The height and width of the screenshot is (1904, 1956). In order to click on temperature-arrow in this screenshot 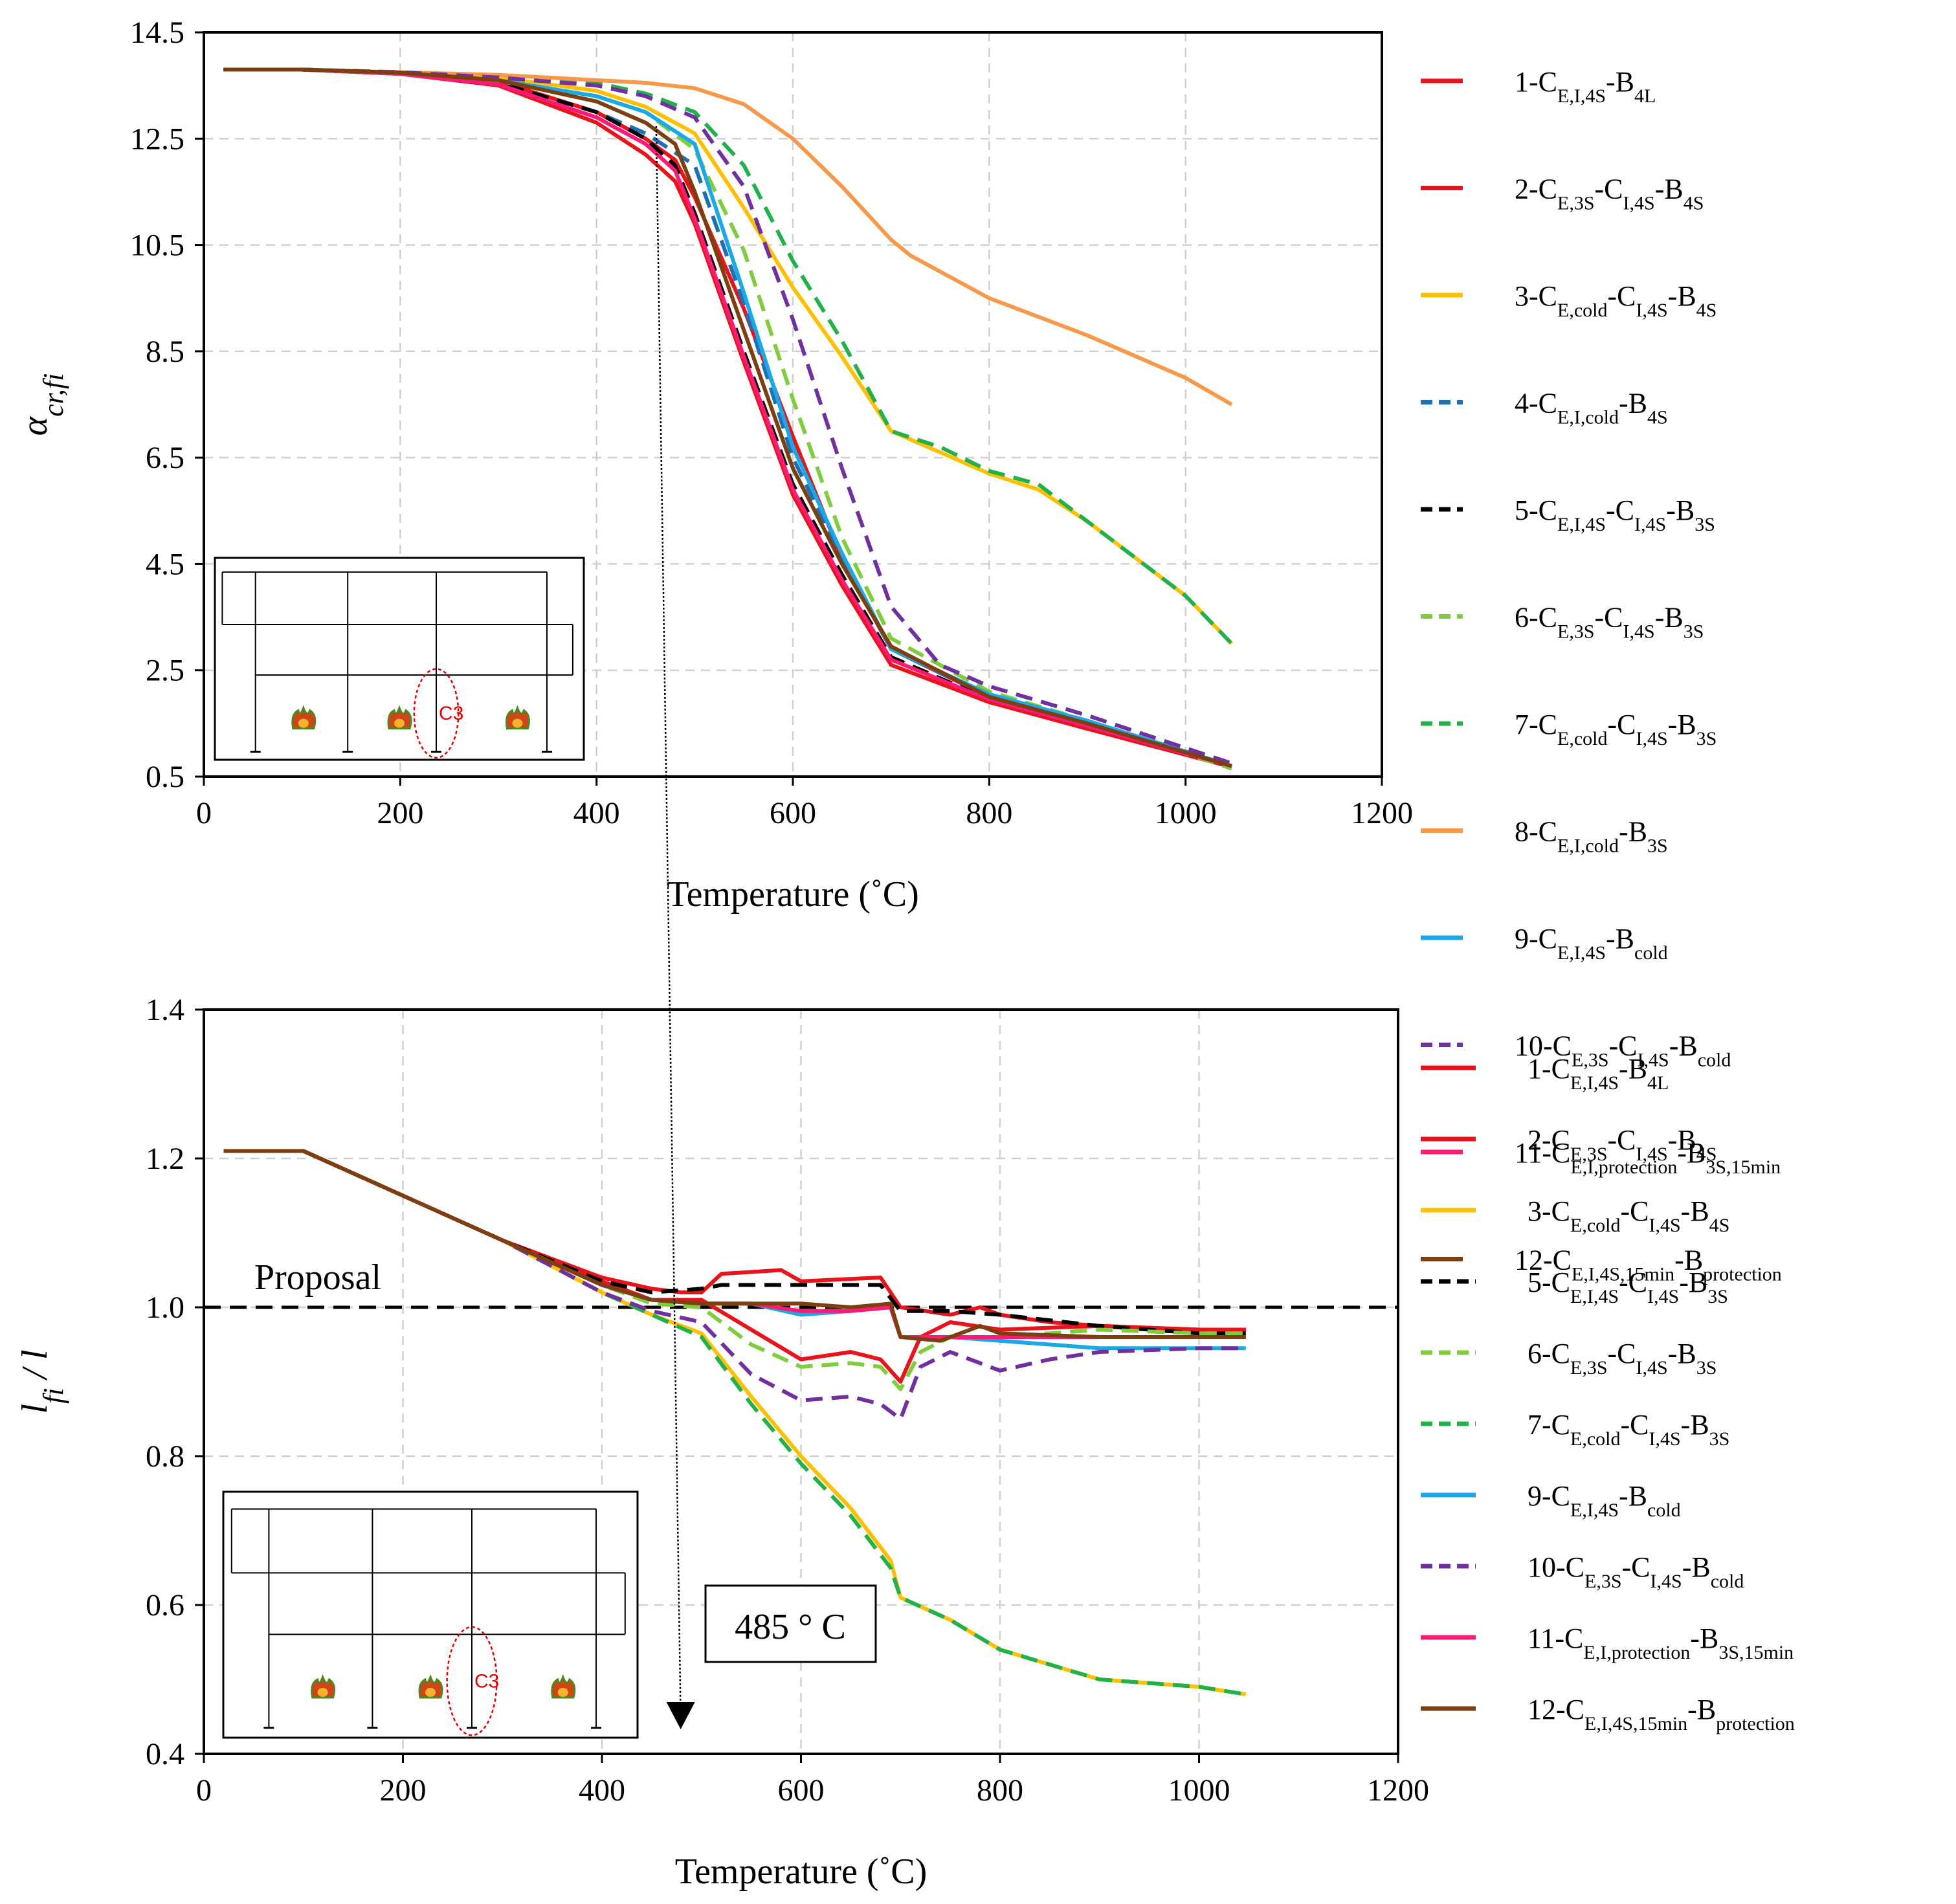, I will do `click(671, 922)`.